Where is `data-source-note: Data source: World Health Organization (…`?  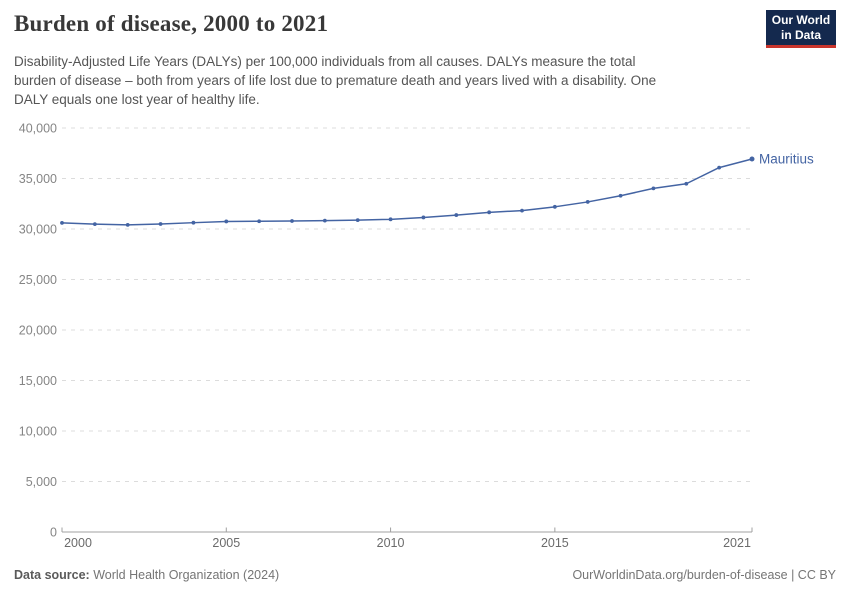
data-source-note: Data source: World Health Organization (… is located at coordinates (146, 575).